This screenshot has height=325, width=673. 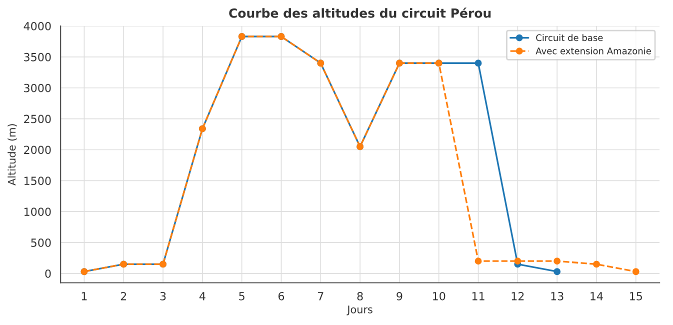 What do you see at coordinates (37, 181) in the screenshot?
I see `y-tick-label: 1500` at bounding box center [37, 181].